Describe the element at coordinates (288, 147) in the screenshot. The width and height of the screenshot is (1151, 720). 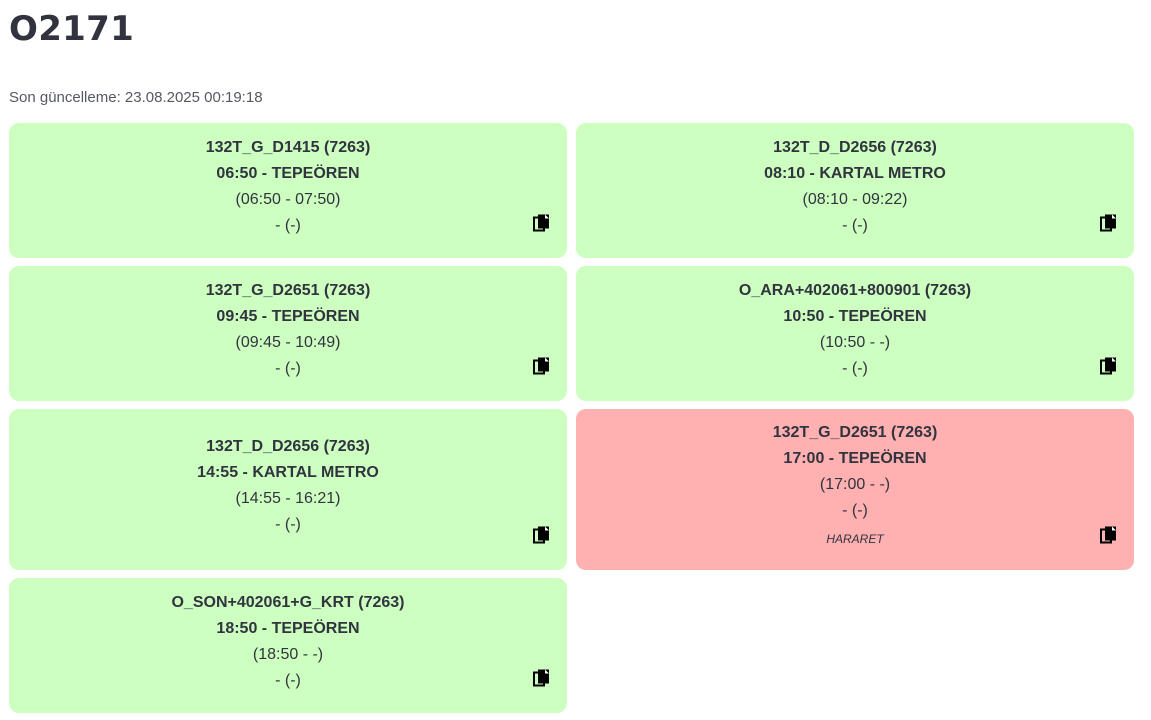
I see `trip-code: 132T_G_D1415 (7263)` at that location.